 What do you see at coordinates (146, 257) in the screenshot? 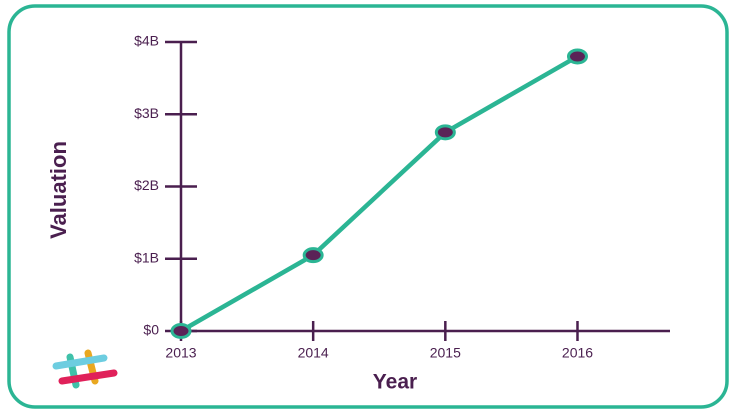
I see `y-tick-label: $1B` at bounding box center [146, 257].